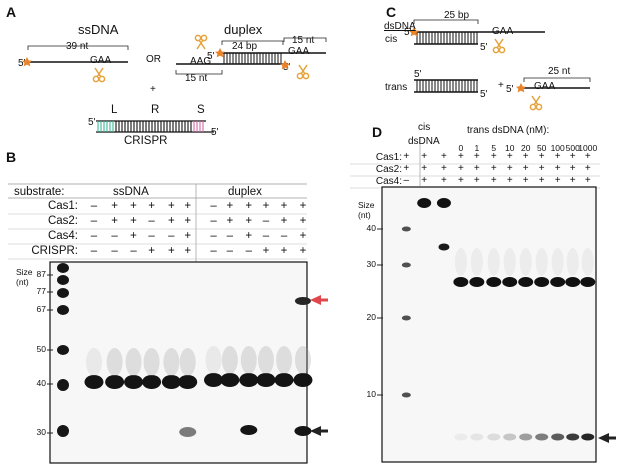 This screenshot has width=617, height=472. Describe the element at coordinates (133, 236) in the screenshot. I see `cell-b-r2-c2: +` at that location.